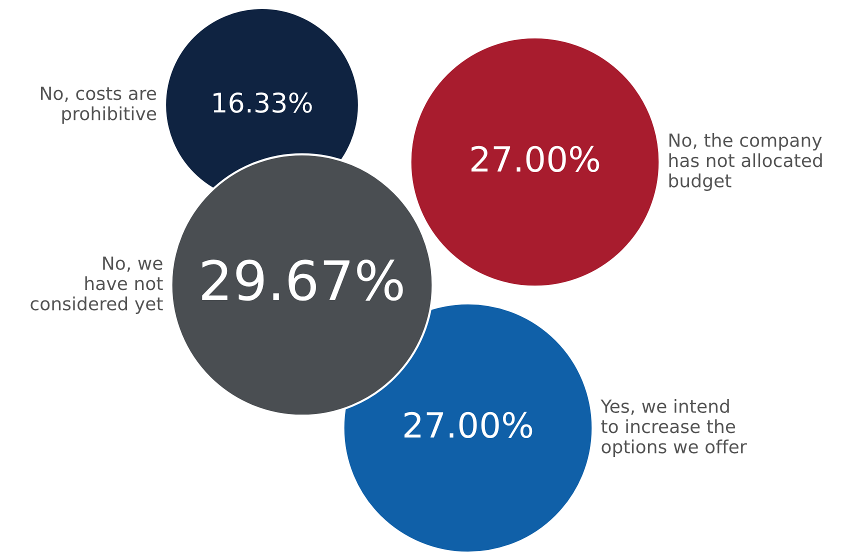 This screenshot has height=560, width=846. Describe the element at coordinates (673, 428) in the screenshot. I see `category-label: Yes, we intend to increase the options we offer` at that location.